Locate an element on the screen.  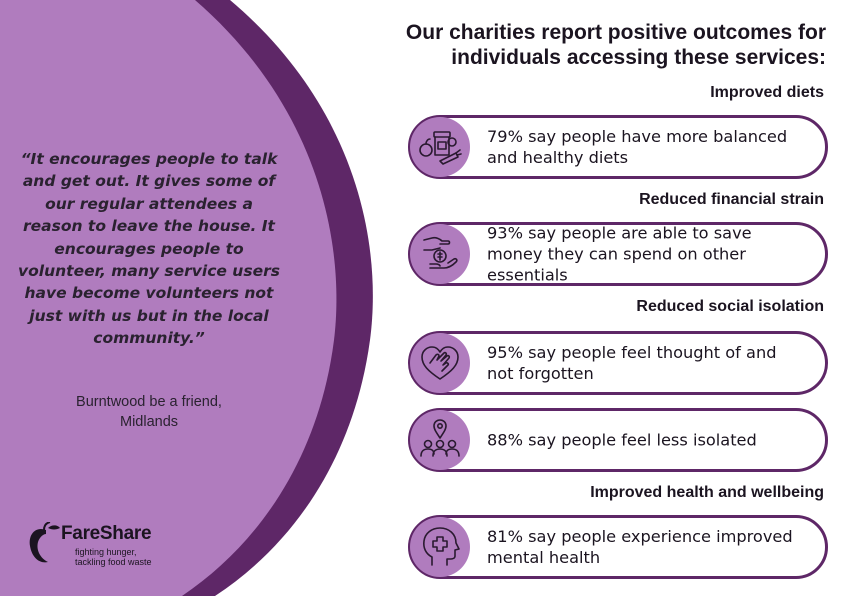
category-improved-diets: Improved diets is located at coordinates (767, 92).